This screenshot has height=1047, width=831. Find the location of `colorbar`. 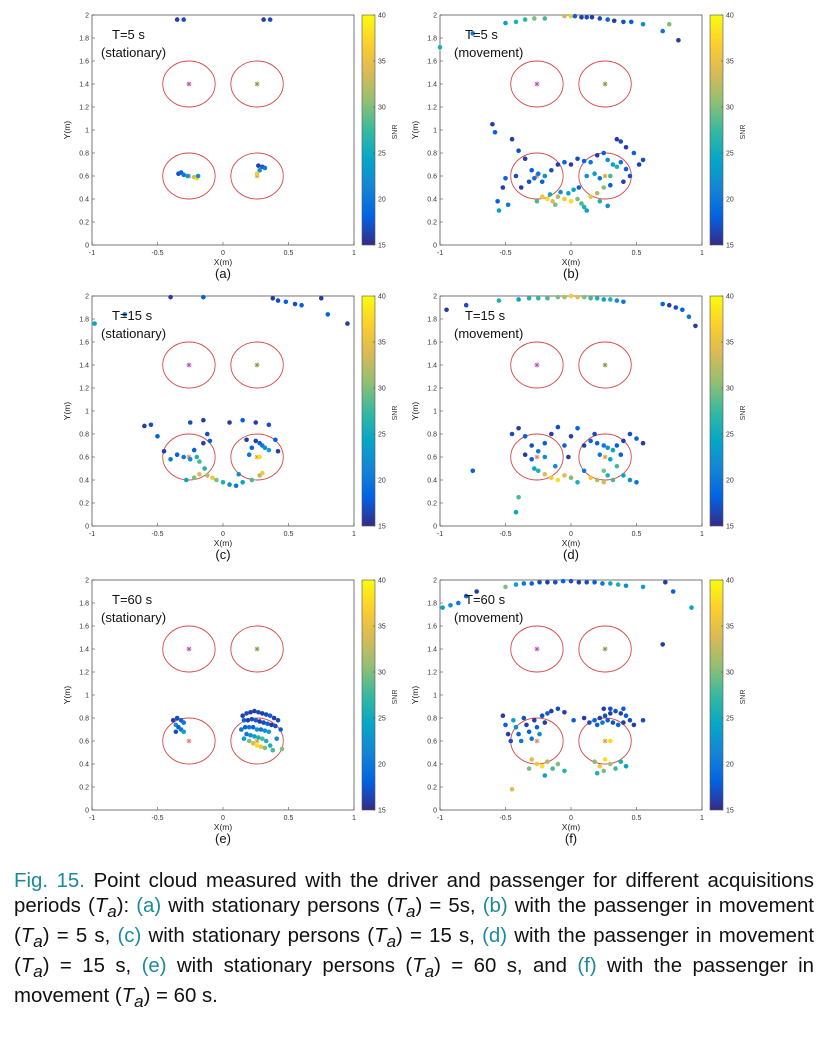

colorbar is located at coordinates (716, 130).